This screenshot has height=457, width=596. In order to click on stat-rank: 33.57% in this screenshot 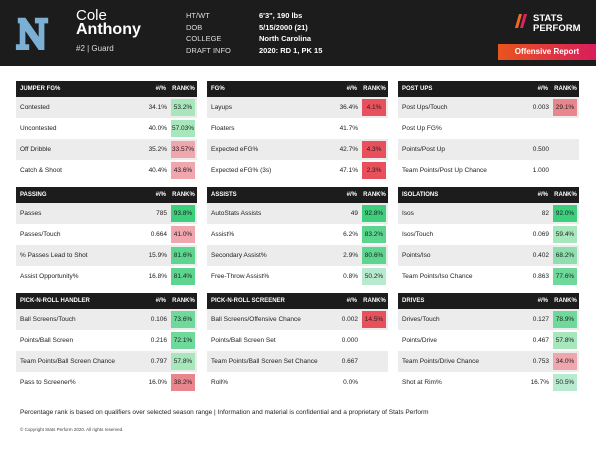, I will do `click(183, 149)`.